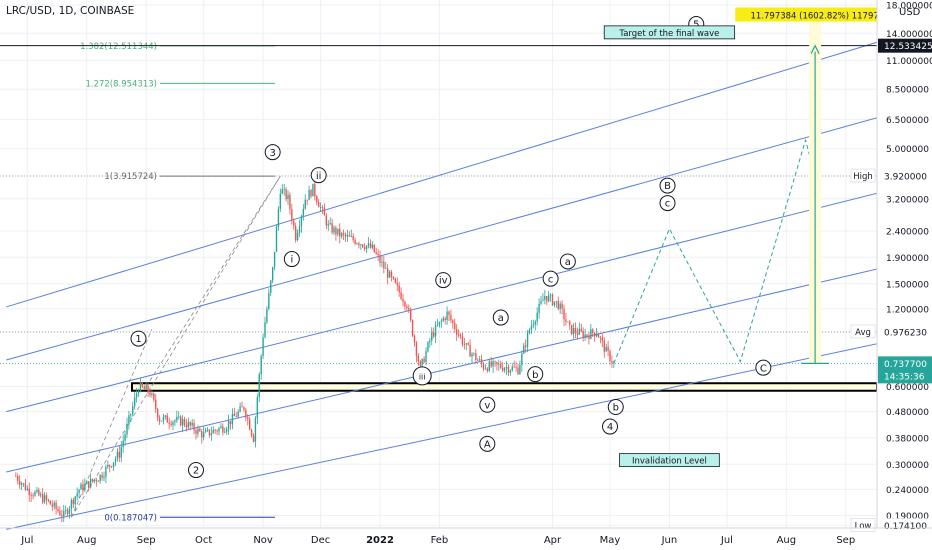 The height and width of the screenshot is (550, 932). I want to click on wave-label-text: v, so click(487, 405).